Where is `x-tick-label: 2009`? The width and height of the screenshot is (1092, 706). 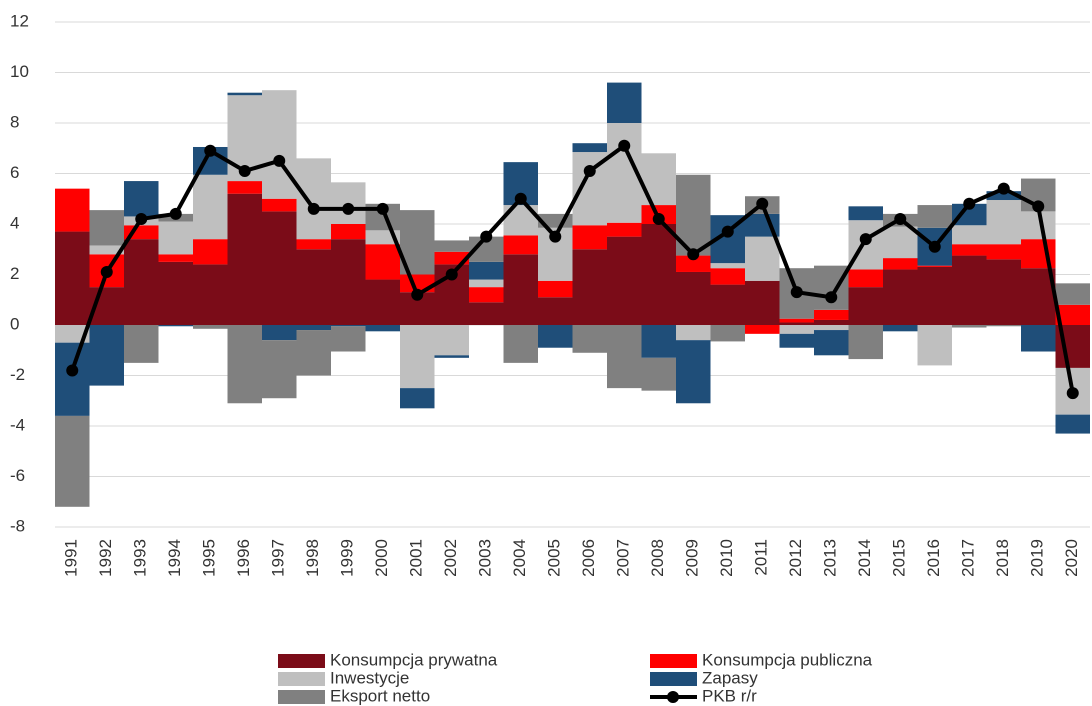 x-tick-label: 2009 is located at coordinates (692, 558).